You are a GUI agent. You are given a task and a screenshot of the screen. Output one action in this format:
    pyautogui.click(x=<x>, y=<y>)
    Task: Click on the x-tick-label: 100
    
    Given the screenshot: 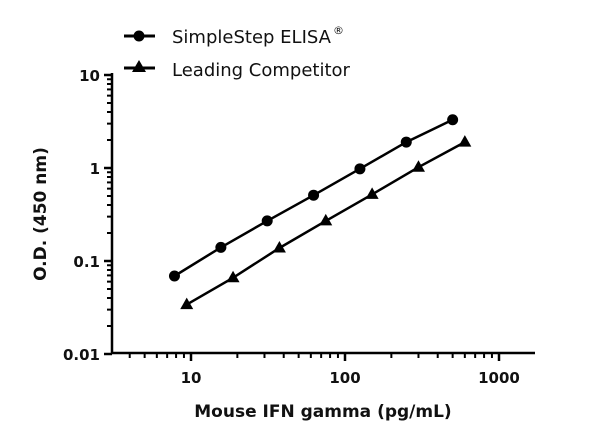 What is the action you would take?
    pyautogui.click(x=344, y=378)
    